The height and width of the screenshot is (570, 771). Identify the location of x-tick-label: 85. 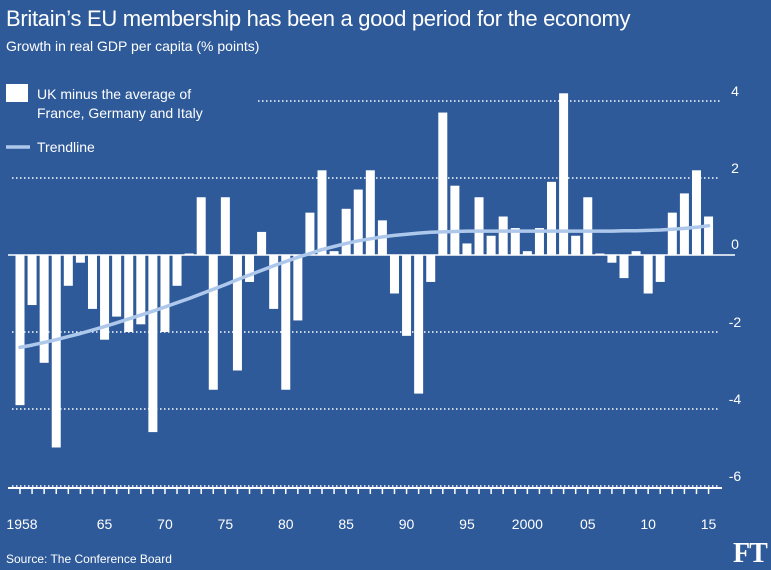
(346, 524).